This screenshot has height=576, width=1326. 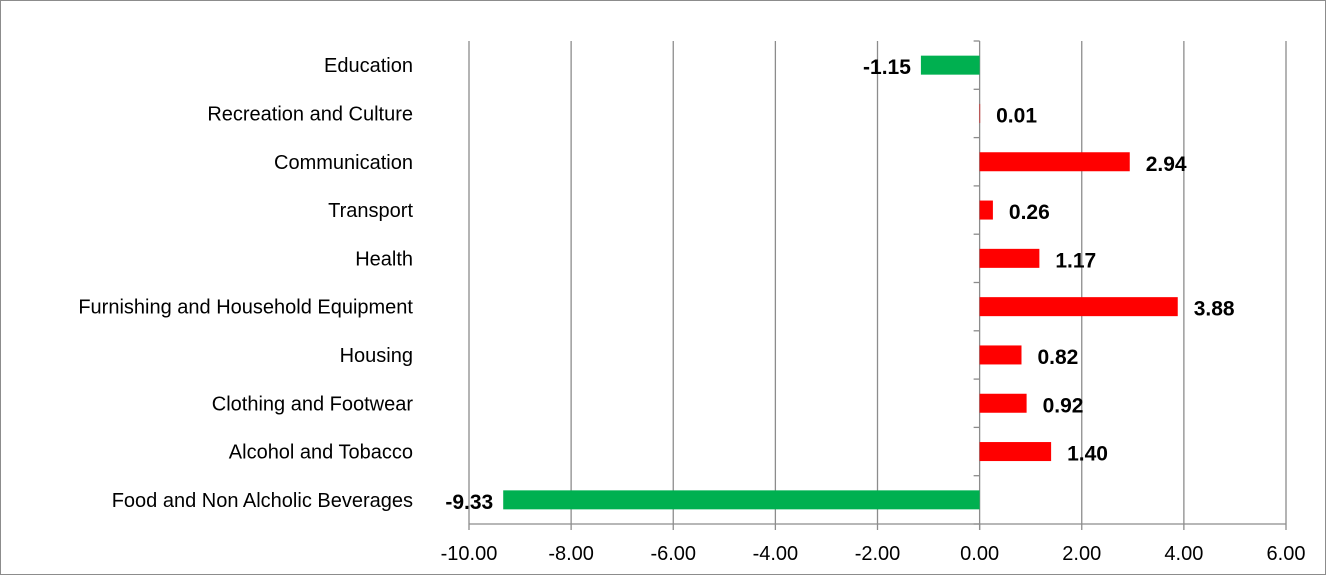 What do you see at coordinates (469, 502) in the screenshot?
I see `data-label: -9.33` at bounding box center [469, 502].